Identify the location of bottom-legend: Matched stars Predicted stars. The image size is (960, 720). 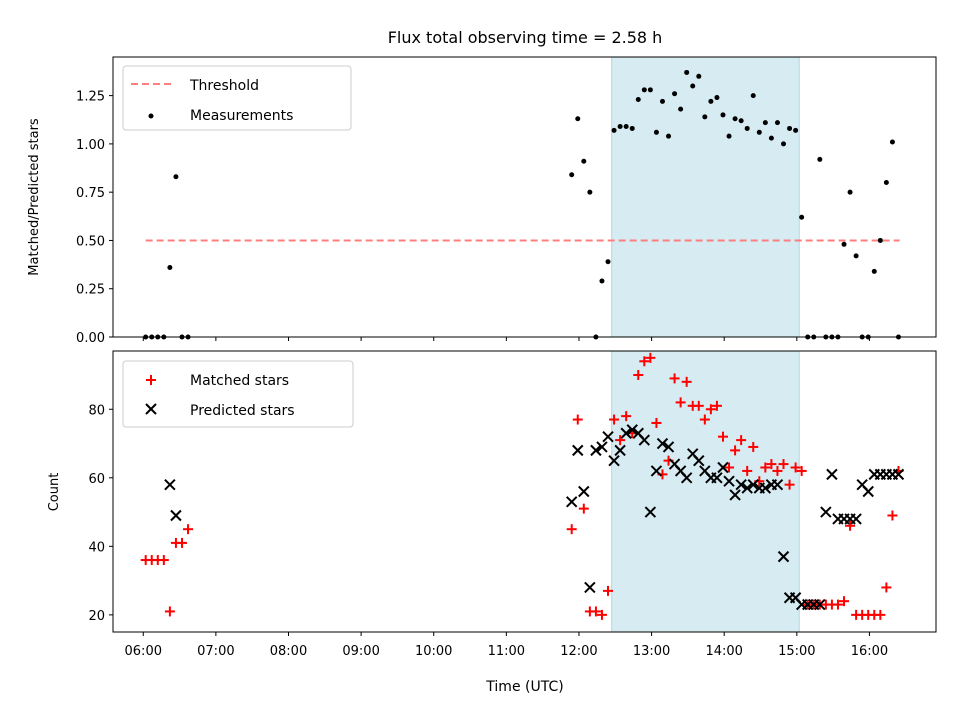
(238, 394).